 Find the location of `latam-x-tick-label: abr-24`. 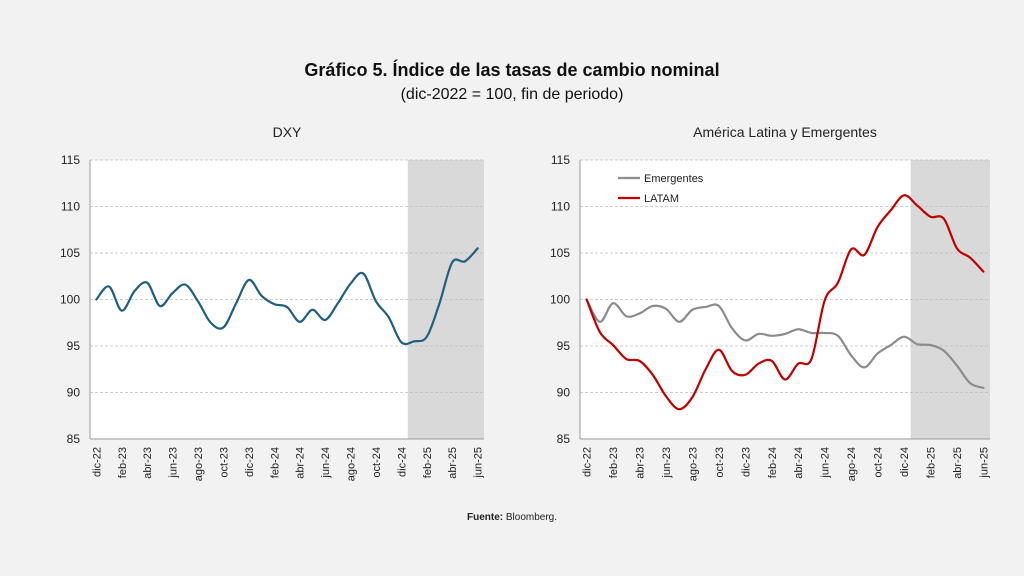

latam-x-tick-label: abr-24 is located at coordinates (799, 463).